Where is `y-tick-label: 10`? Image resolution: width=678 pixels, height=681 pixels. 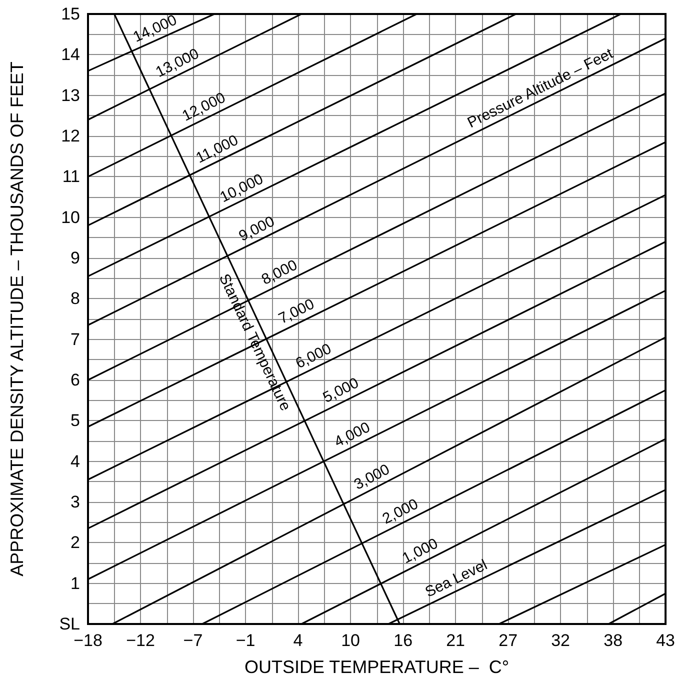
y-tick-label: 10 is located at coordinates (70, 217).